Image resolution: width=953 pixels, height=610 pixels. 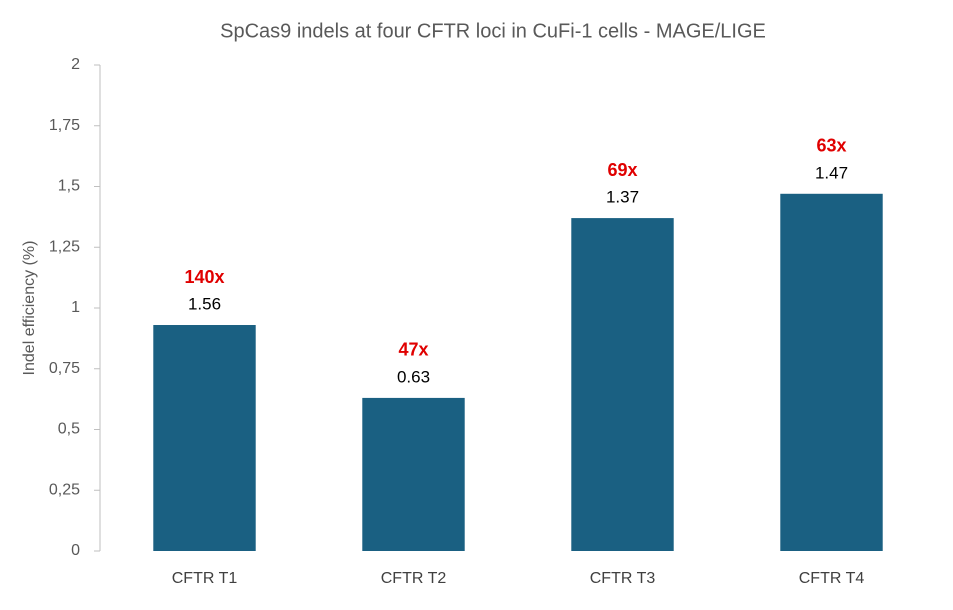 What do you see at coordinates (204, 303) in the screenshot?
I see `bar-annotation: 1.56` at bounding box center [204, 303].